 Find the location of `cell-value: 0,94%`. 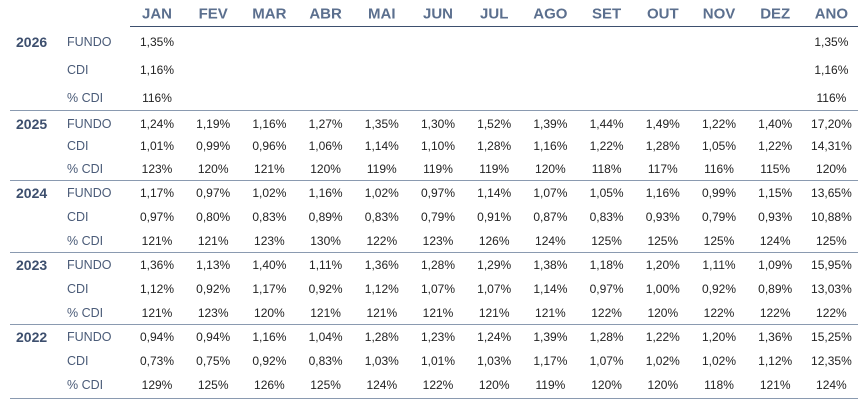

cell-value: 0,94% is located at coordinates (213, 337).